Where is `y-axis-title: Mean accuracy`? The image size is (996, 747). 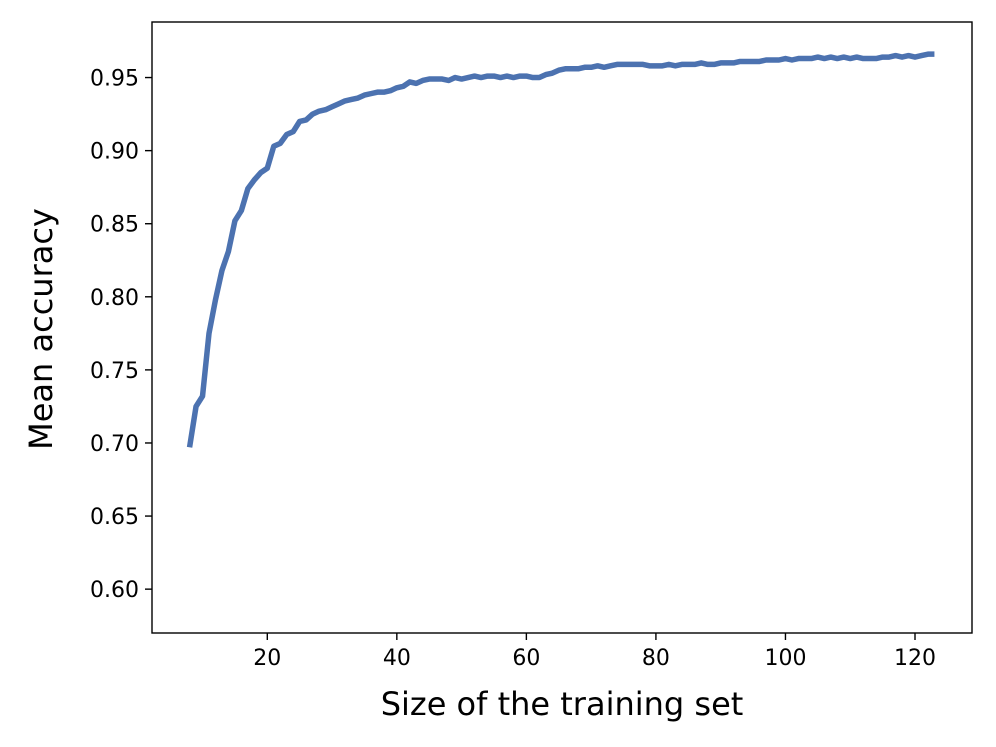 y-axis-title: Mean accuracy is located at coordinates (41, 329).